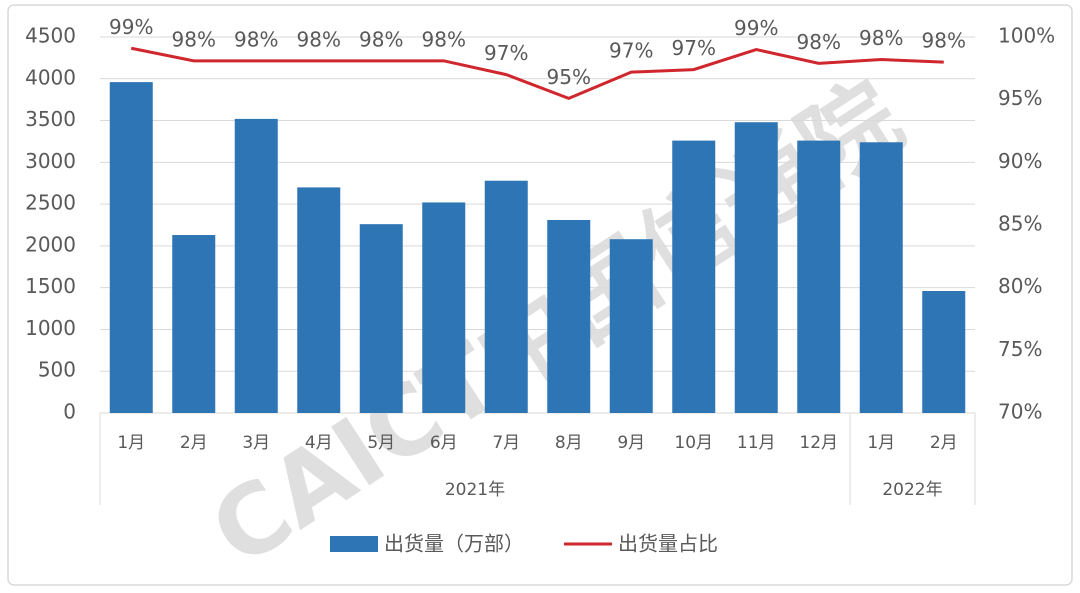  What do you see at coordinates (1020, 98) in the screenshot?
I see `y2-tick-label: 95%` at bounding box center [1020, 98].